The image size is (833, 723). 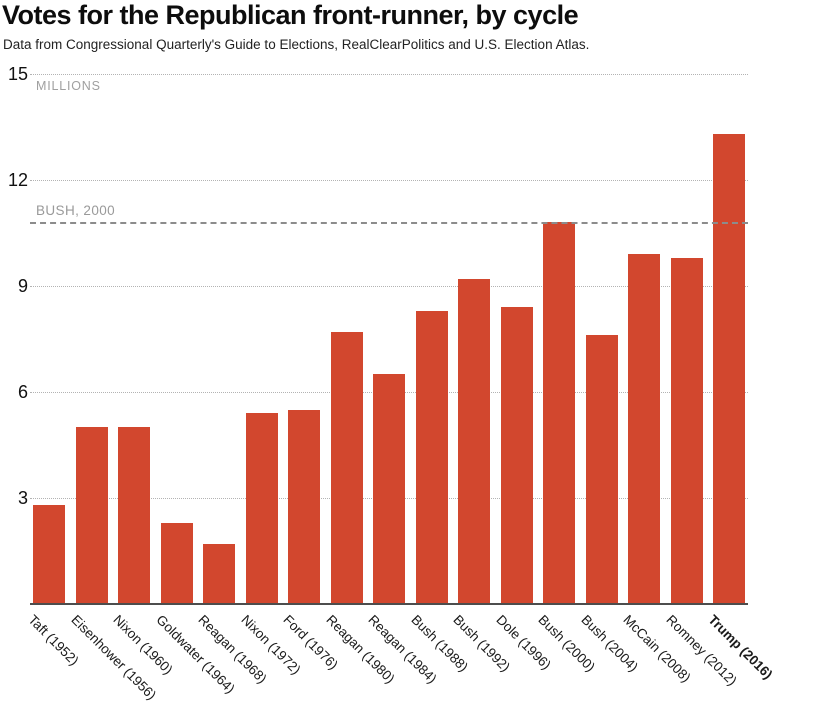 I want to click on bar-reagan-1984, so click(x=389, y=489).